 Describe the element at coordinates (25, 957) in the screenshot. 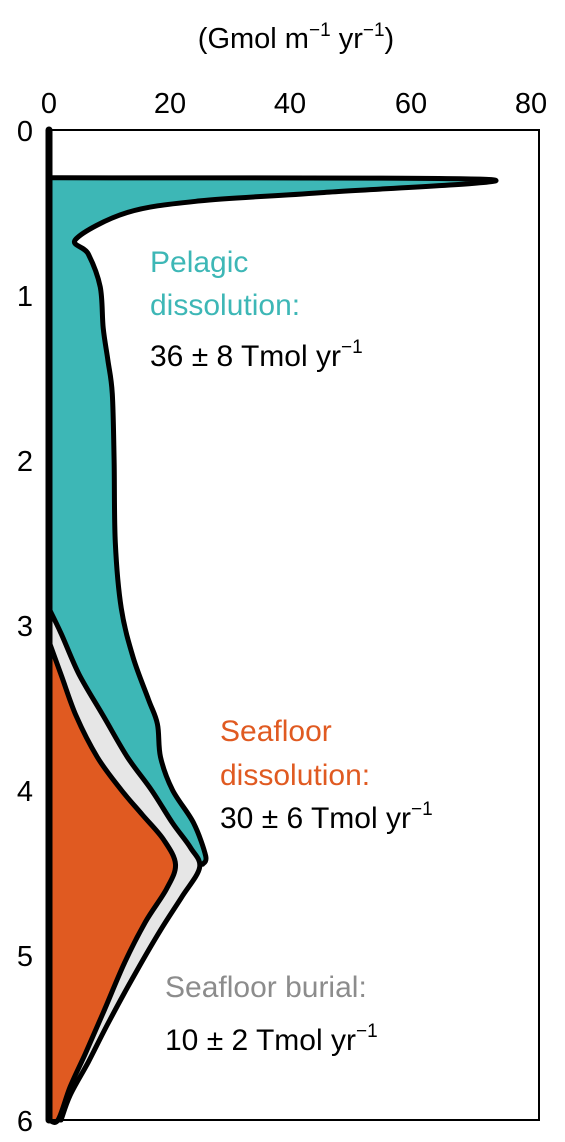

I see `y-tick-label-5: 5` at that location.